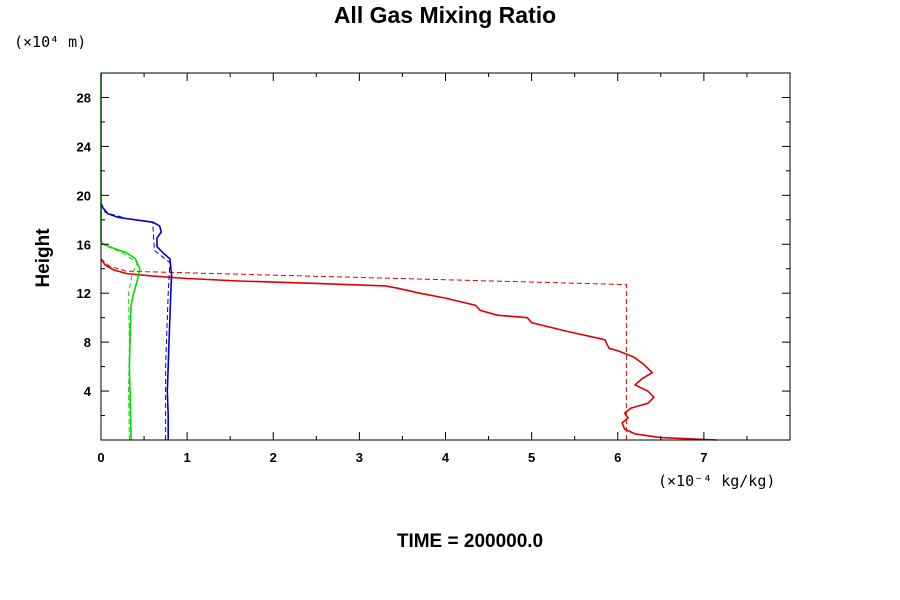 This screenshot has width=900, height=600. Describe the element at coordinates (88, 391) in the screenshot. I see `y-tick-label: 4` at that location.